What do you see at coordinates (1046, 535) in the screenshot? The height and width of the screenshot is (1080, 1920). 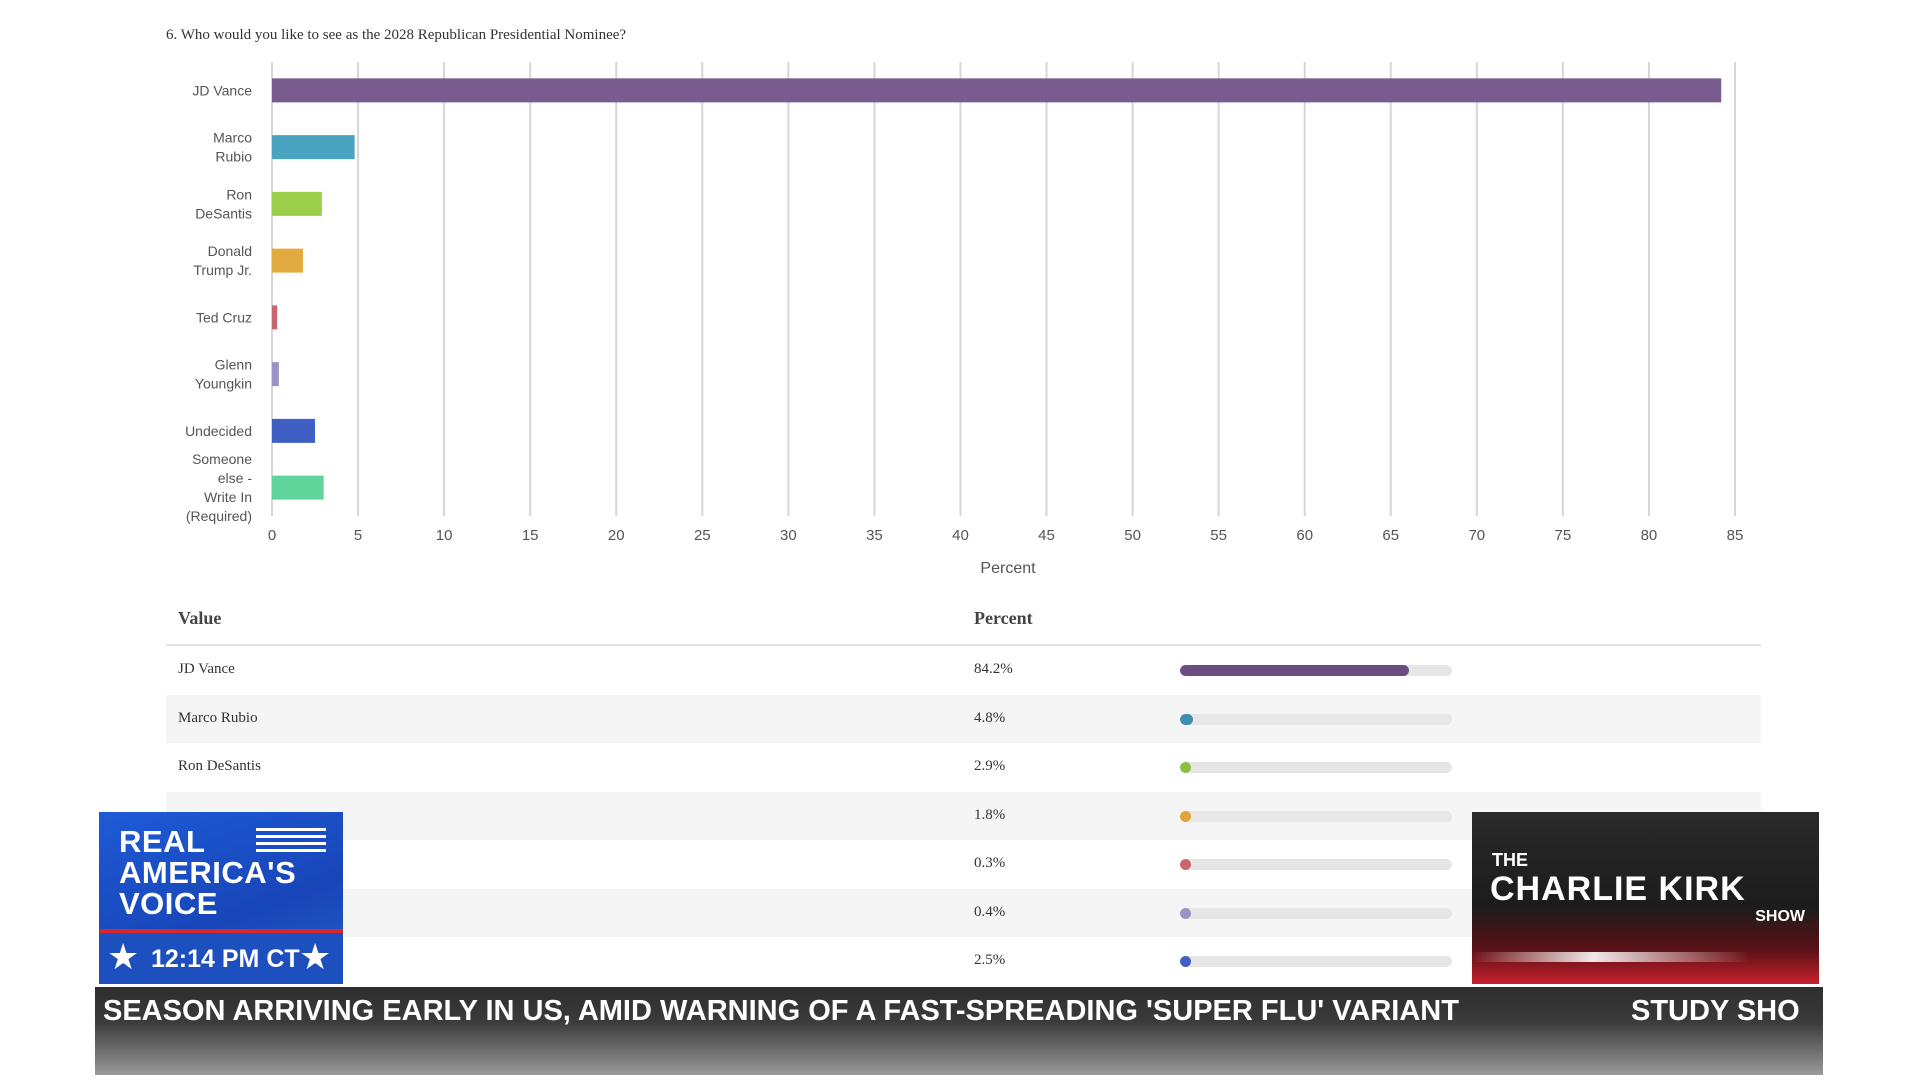 I see `x-tick-label: 45` at bounding box center [1046, 535].